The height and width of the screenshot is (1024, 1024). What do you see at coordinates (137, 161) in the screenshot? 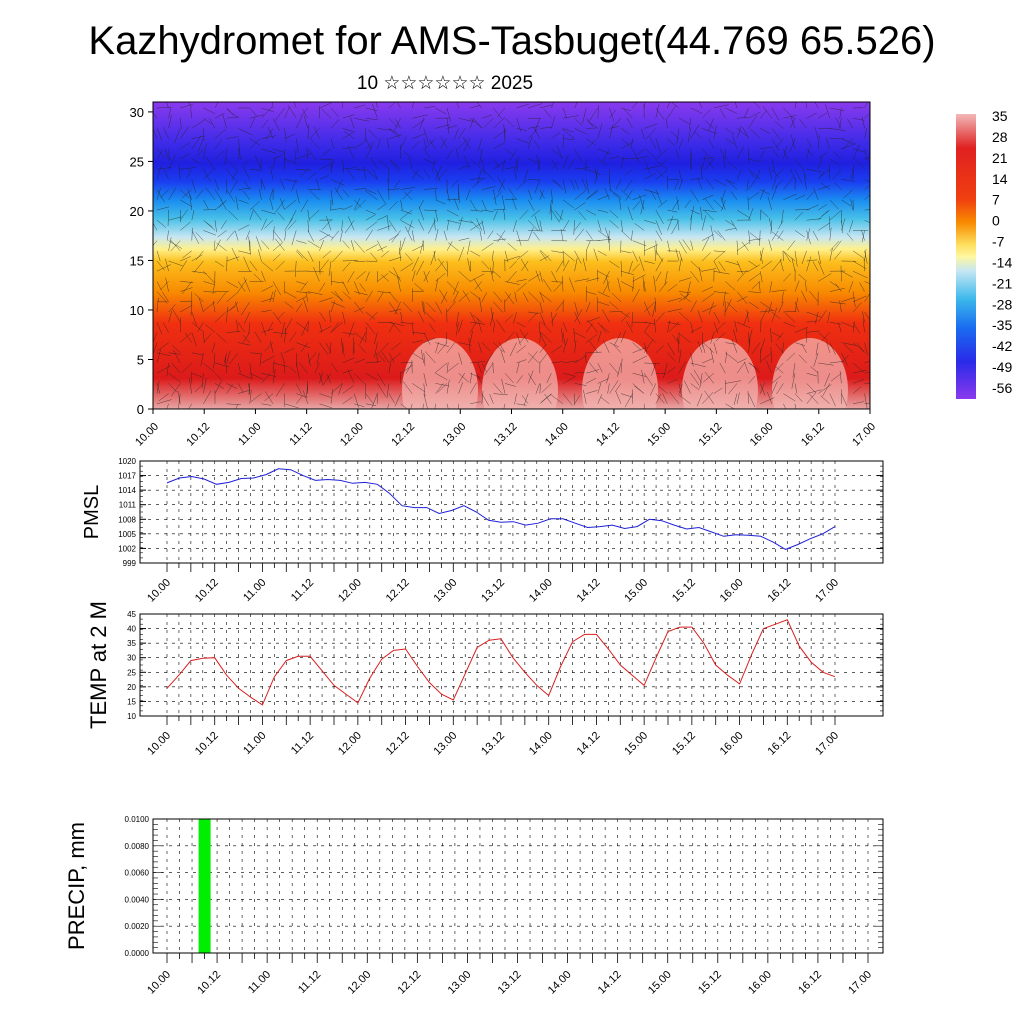
I see `heatmap-y-tick-label: 25` at bounding box center [137, 161].